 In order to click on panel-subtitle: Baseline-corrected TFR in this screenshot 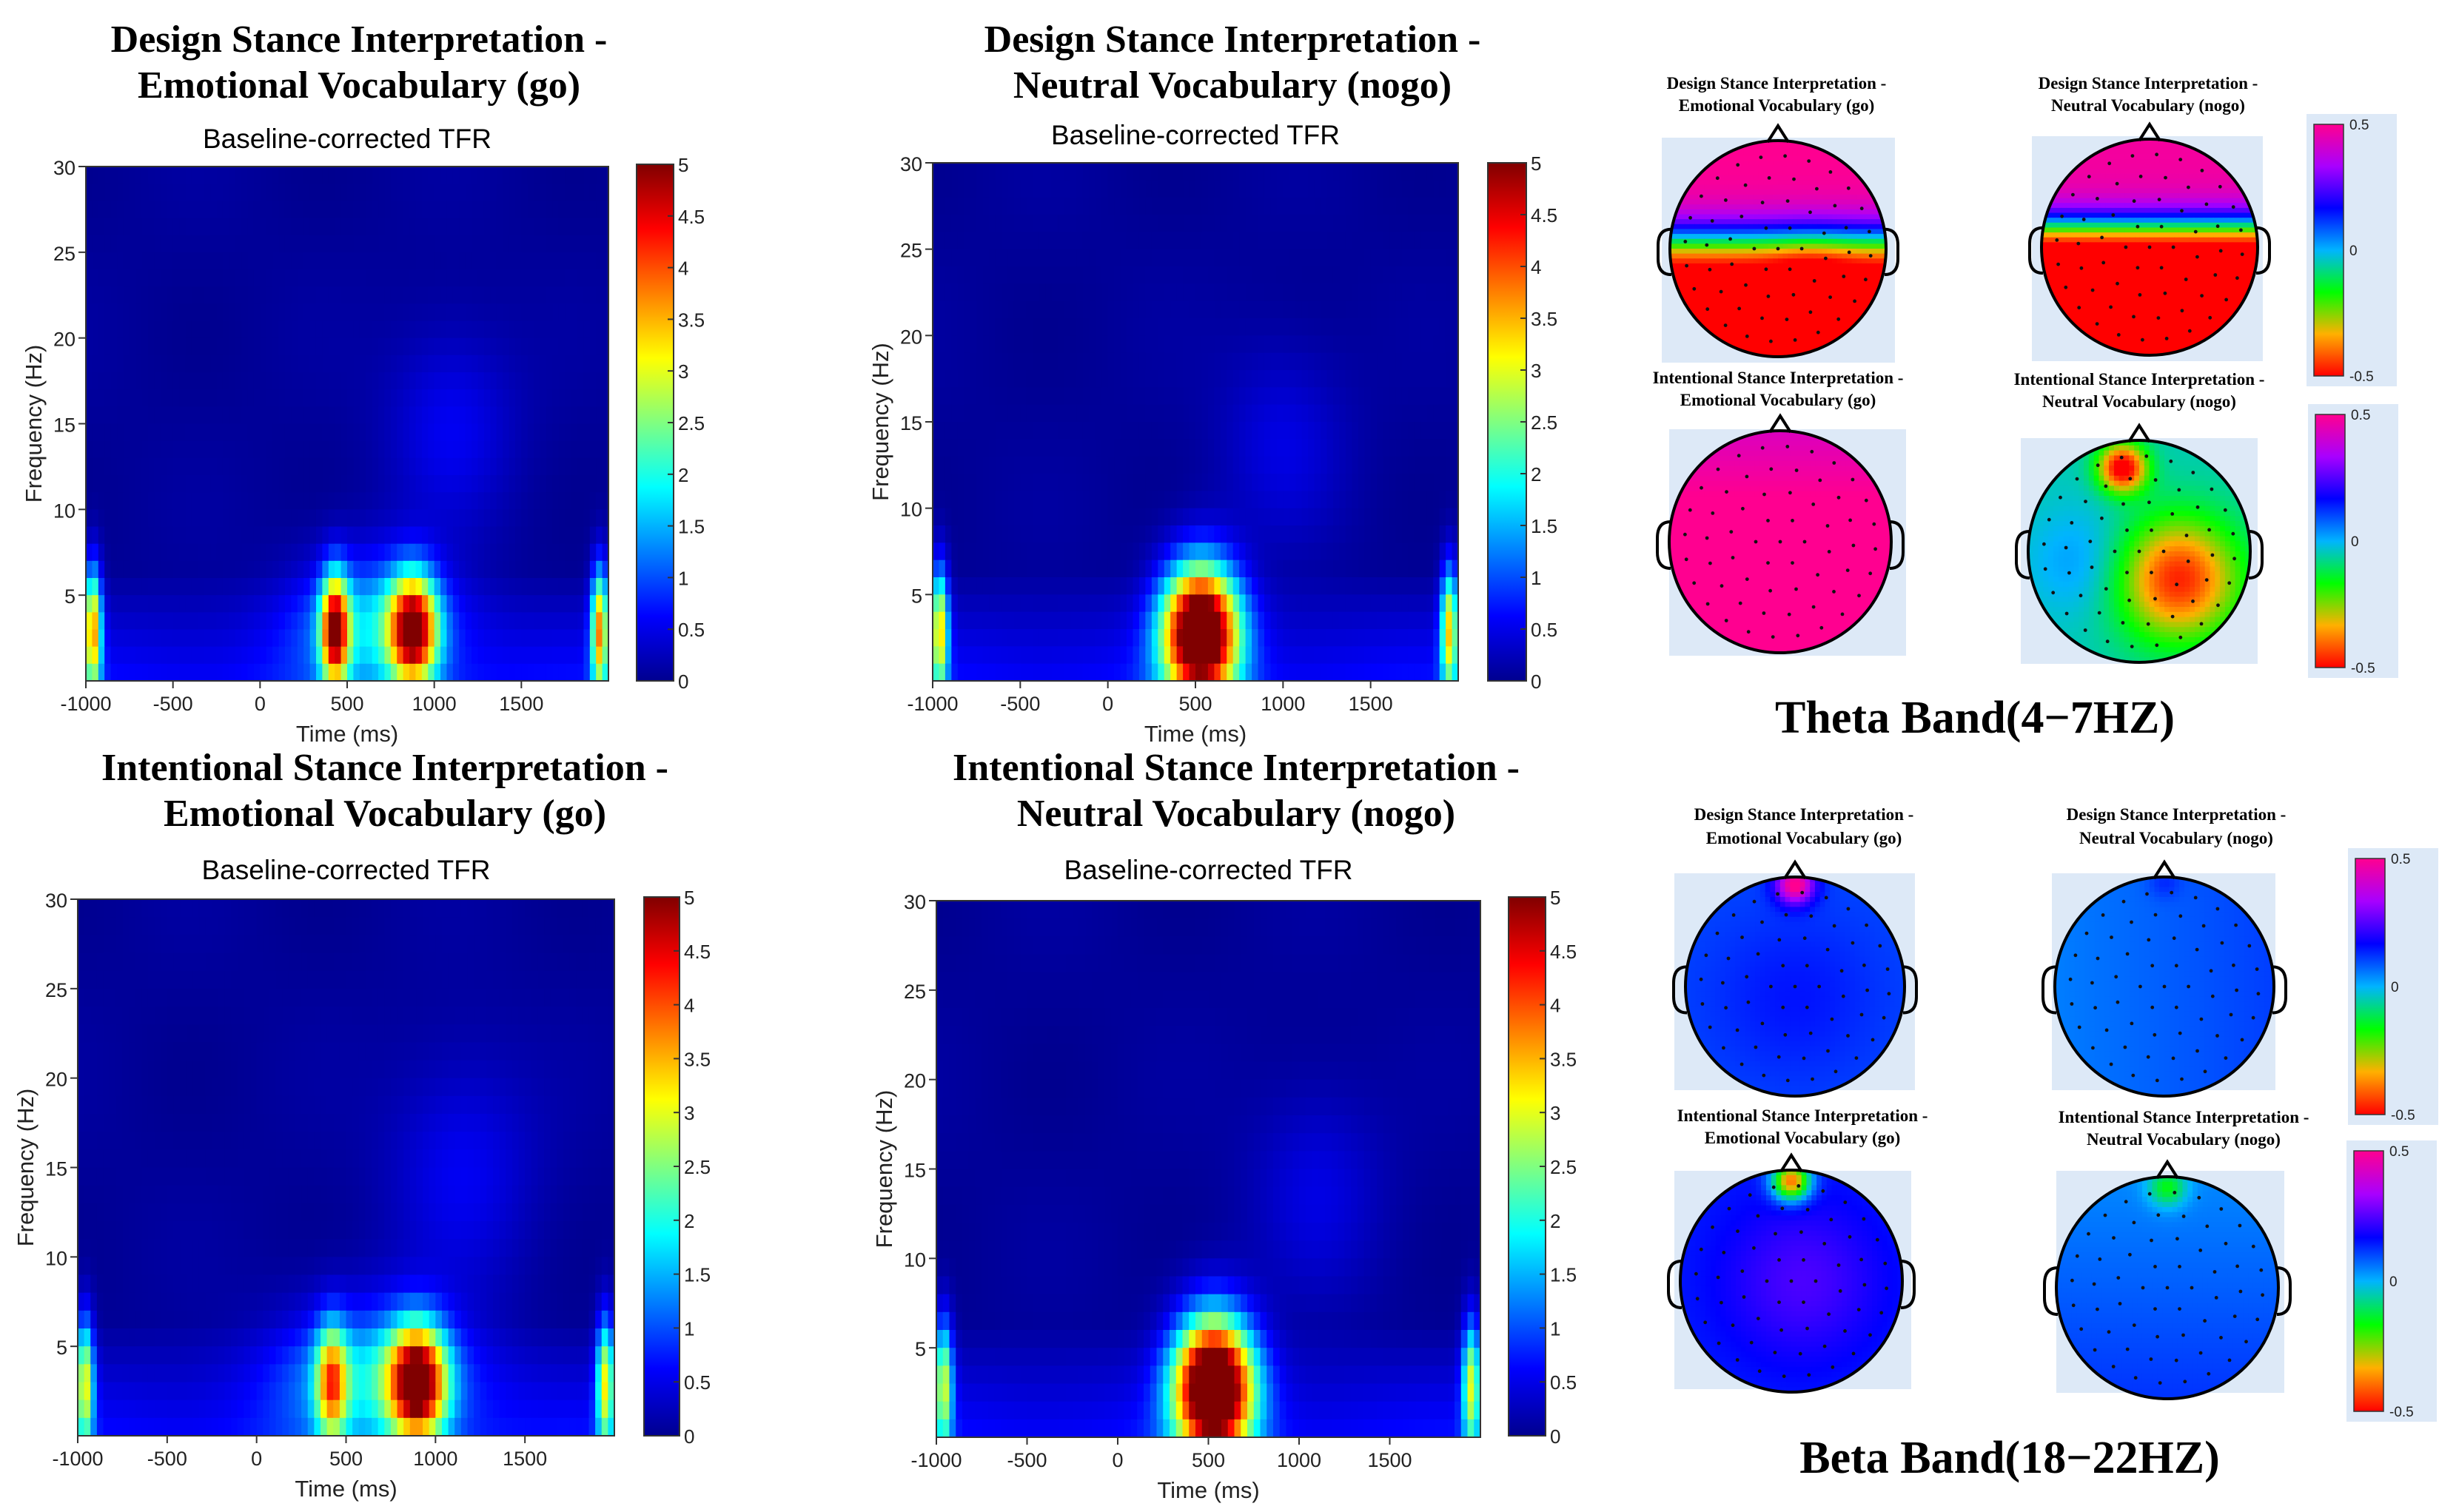, I will do `click(1195, 135)`.